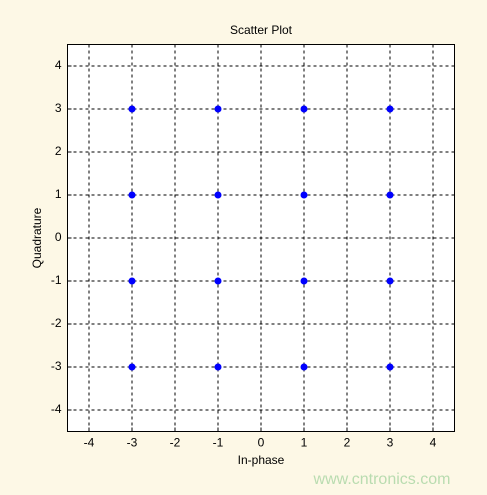  I want to click on x-tick-label: 2, so click(347, 443).